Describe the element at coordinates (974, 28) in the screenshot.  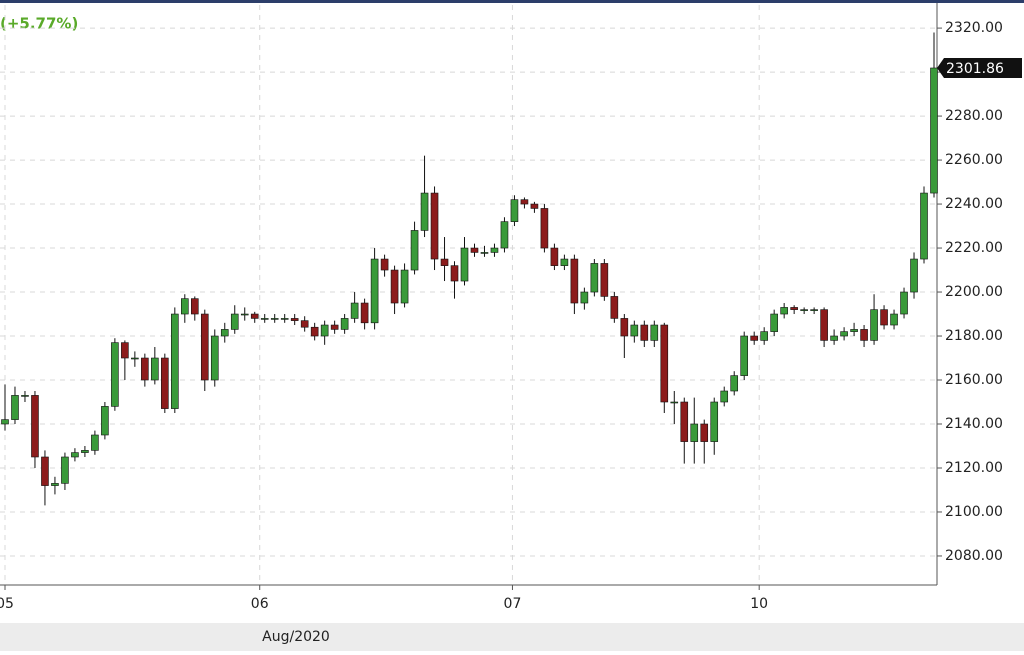
I see `y-tick-label: 2320.00` at that location.